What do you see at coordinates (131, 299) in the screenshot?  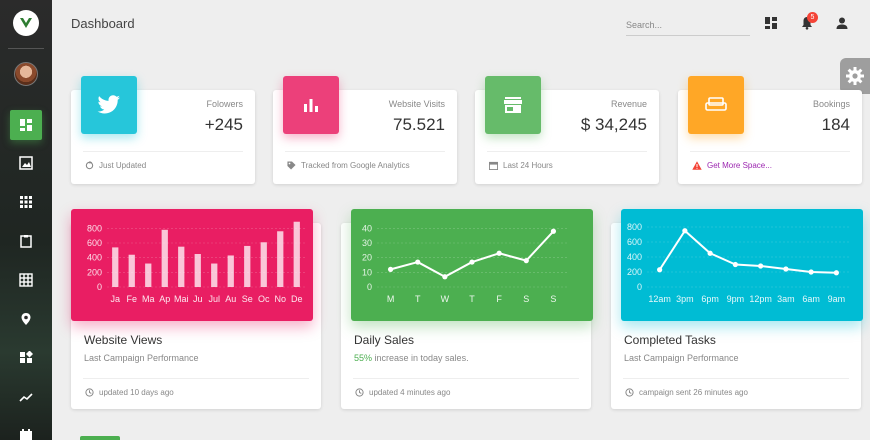 I see `x-tick-label: Fe` at bounding box center [131, 299].